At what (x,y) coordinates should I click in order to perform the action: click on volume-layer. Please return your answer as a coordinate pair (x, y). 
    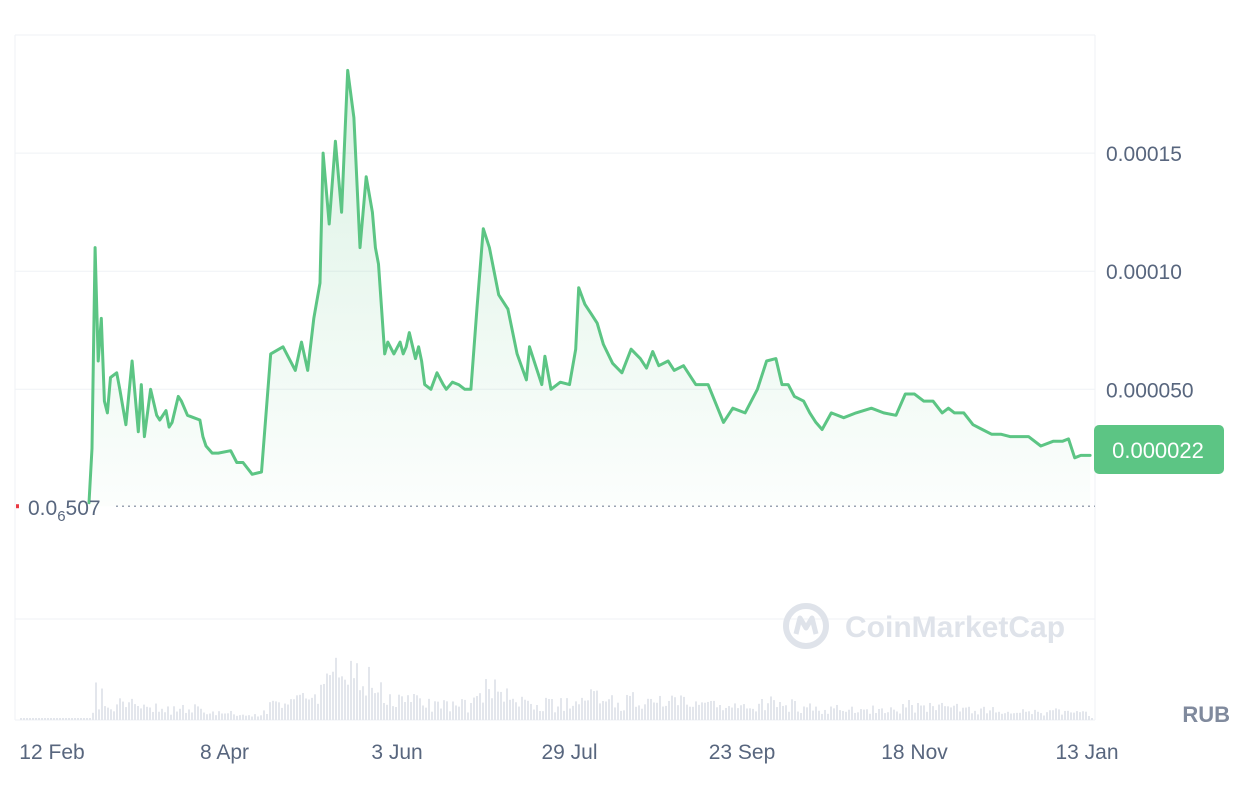
    Looking at the image, I should click on (556, 688).